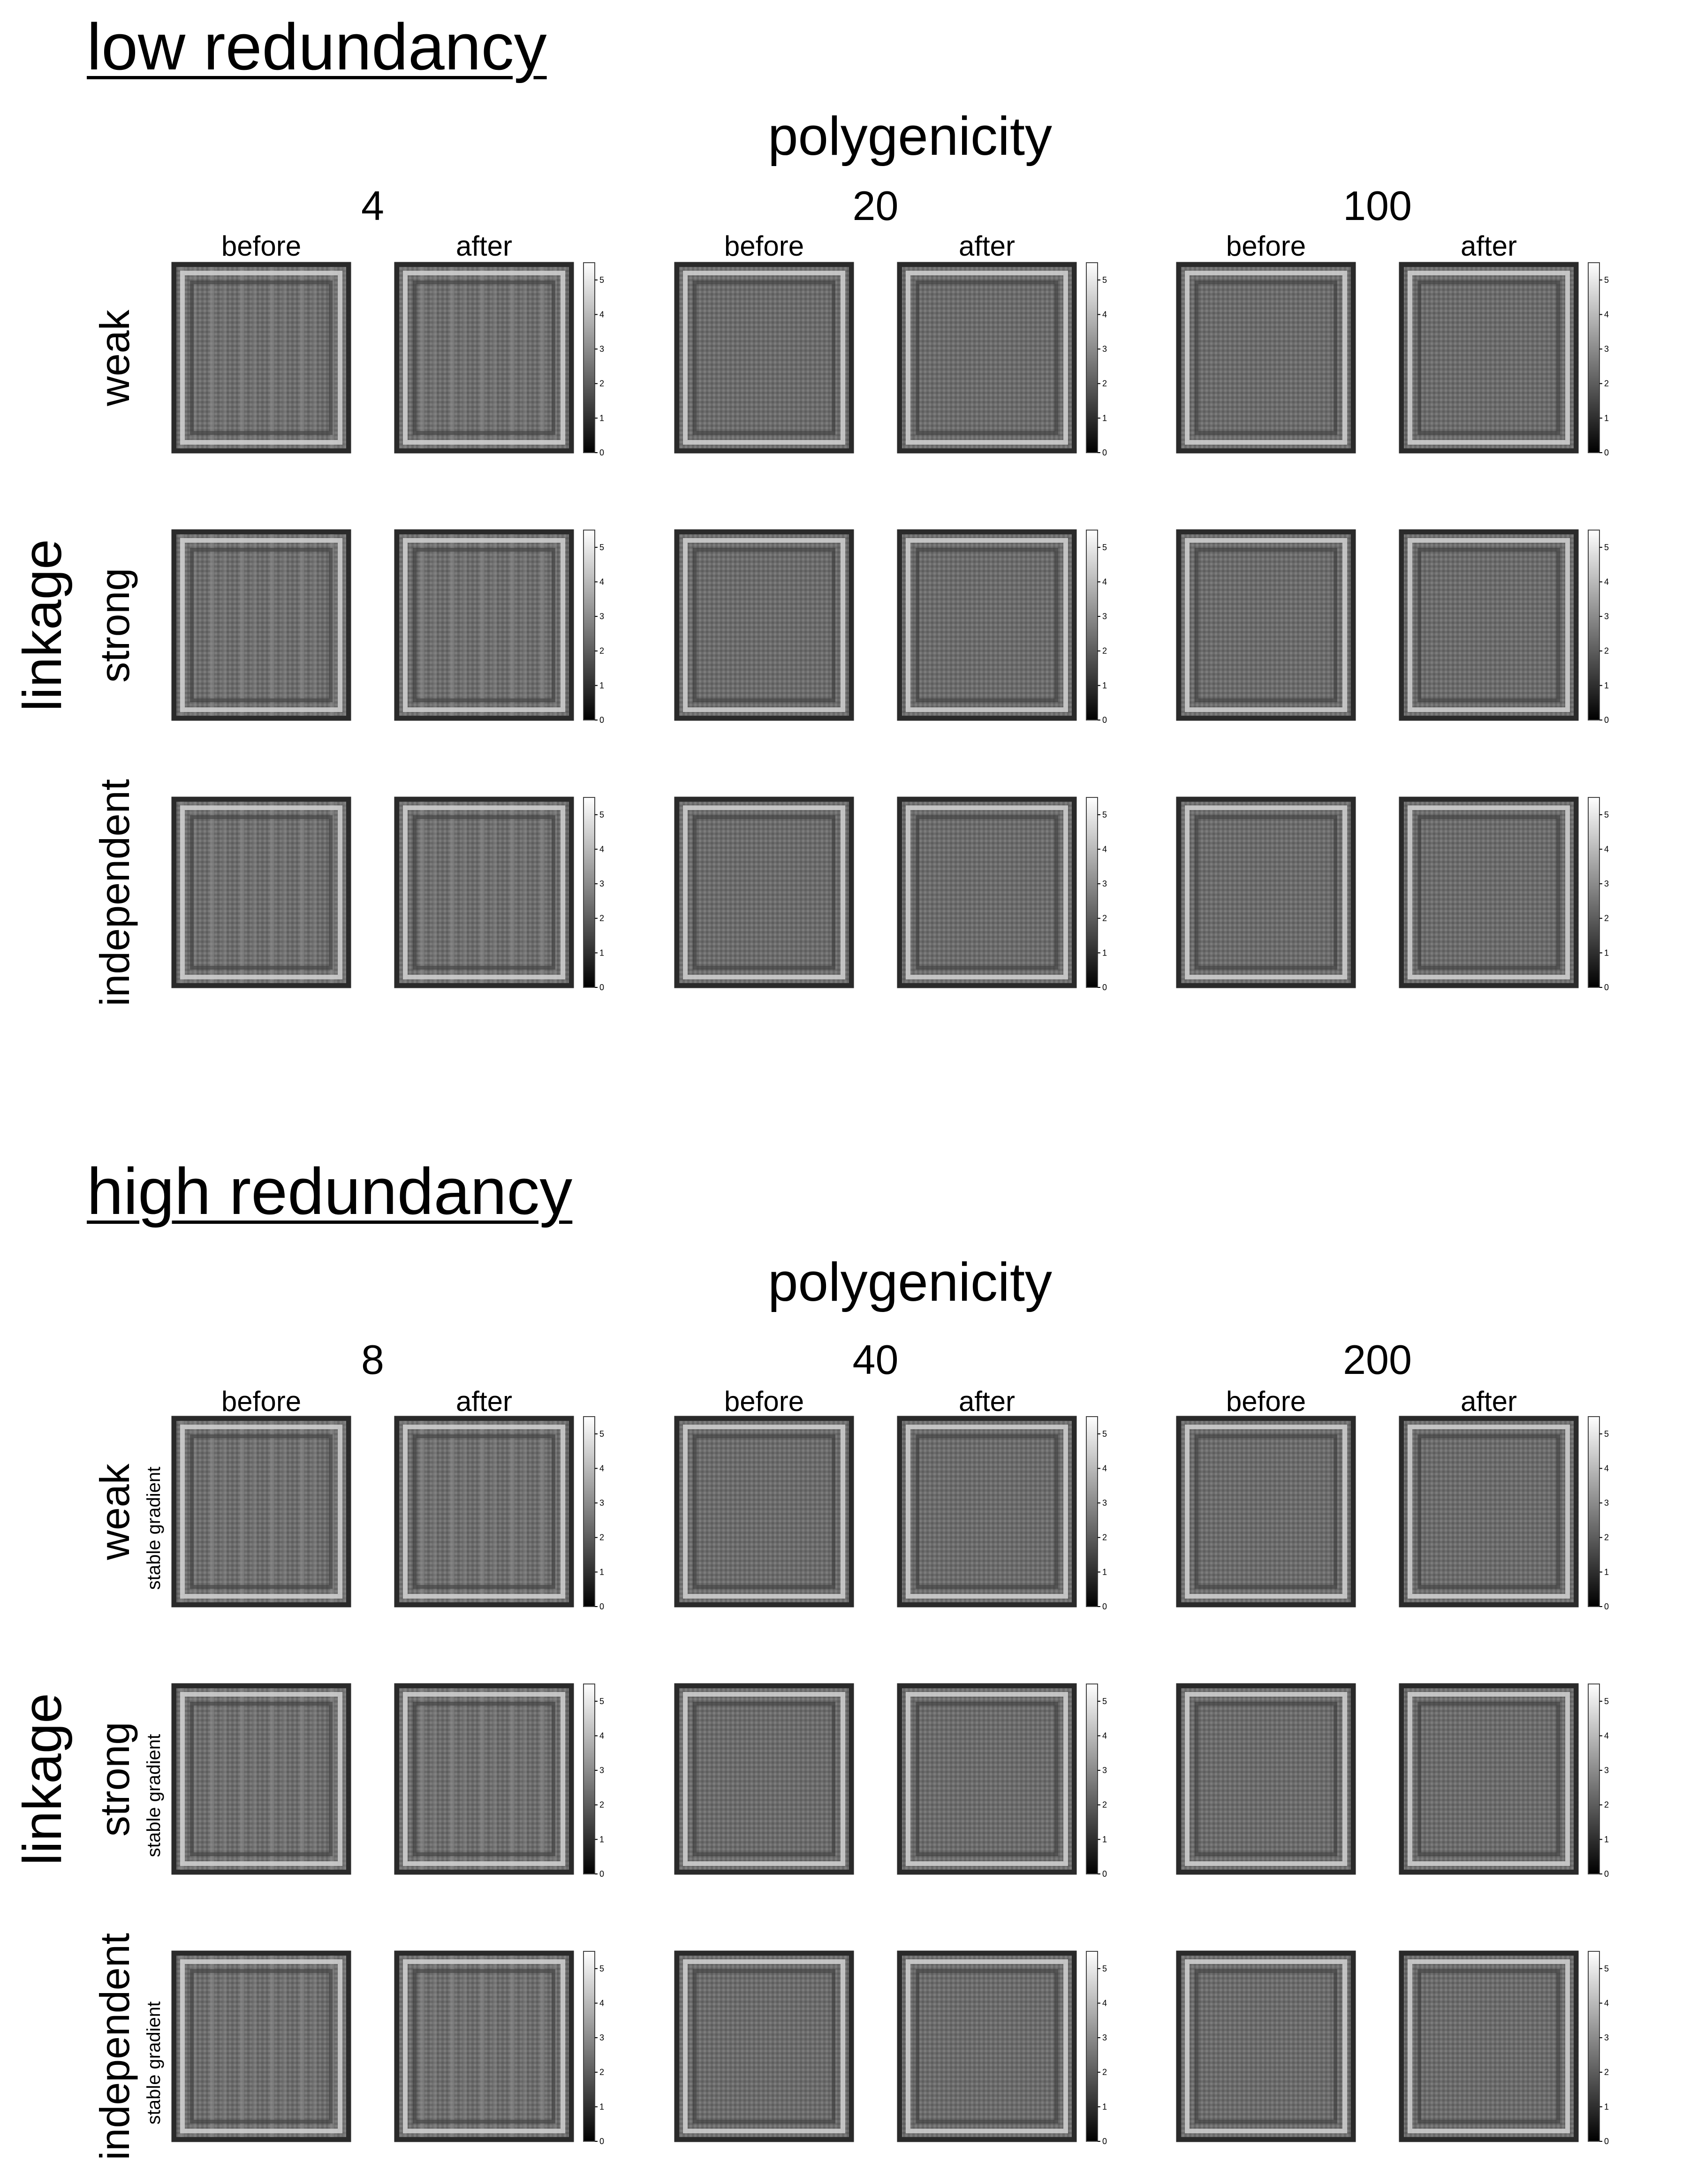 The image size is (1690, 2184). What do you see at coordinates (910, 136) in the screenshot?
I see `polygenicity-title: polygenicity` at bounding box center [910, 136].